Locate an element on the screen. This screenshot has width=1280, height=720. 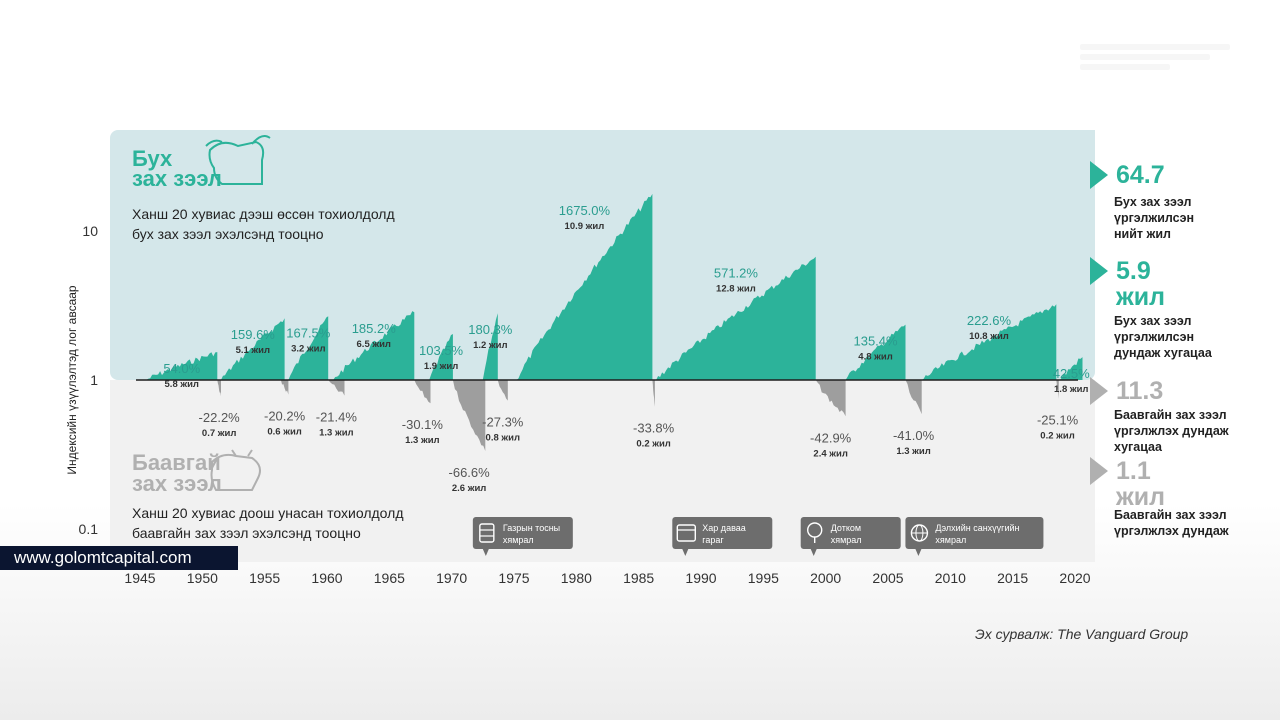
x-tick-label: 2020 is located at coordinates (1074, 578).